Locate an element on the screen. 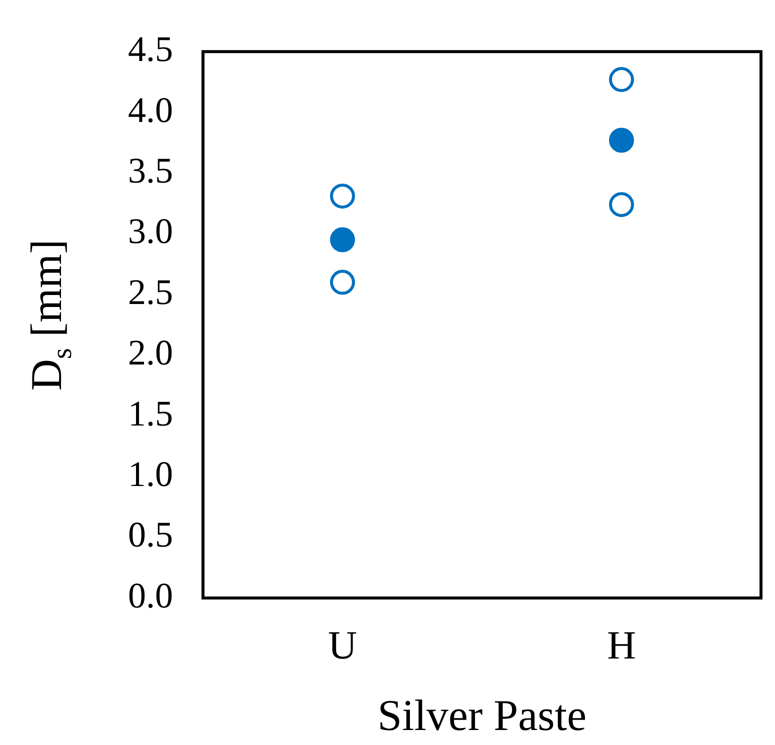  y-tick-label: 1.0 is located at coordinates (150, 474).